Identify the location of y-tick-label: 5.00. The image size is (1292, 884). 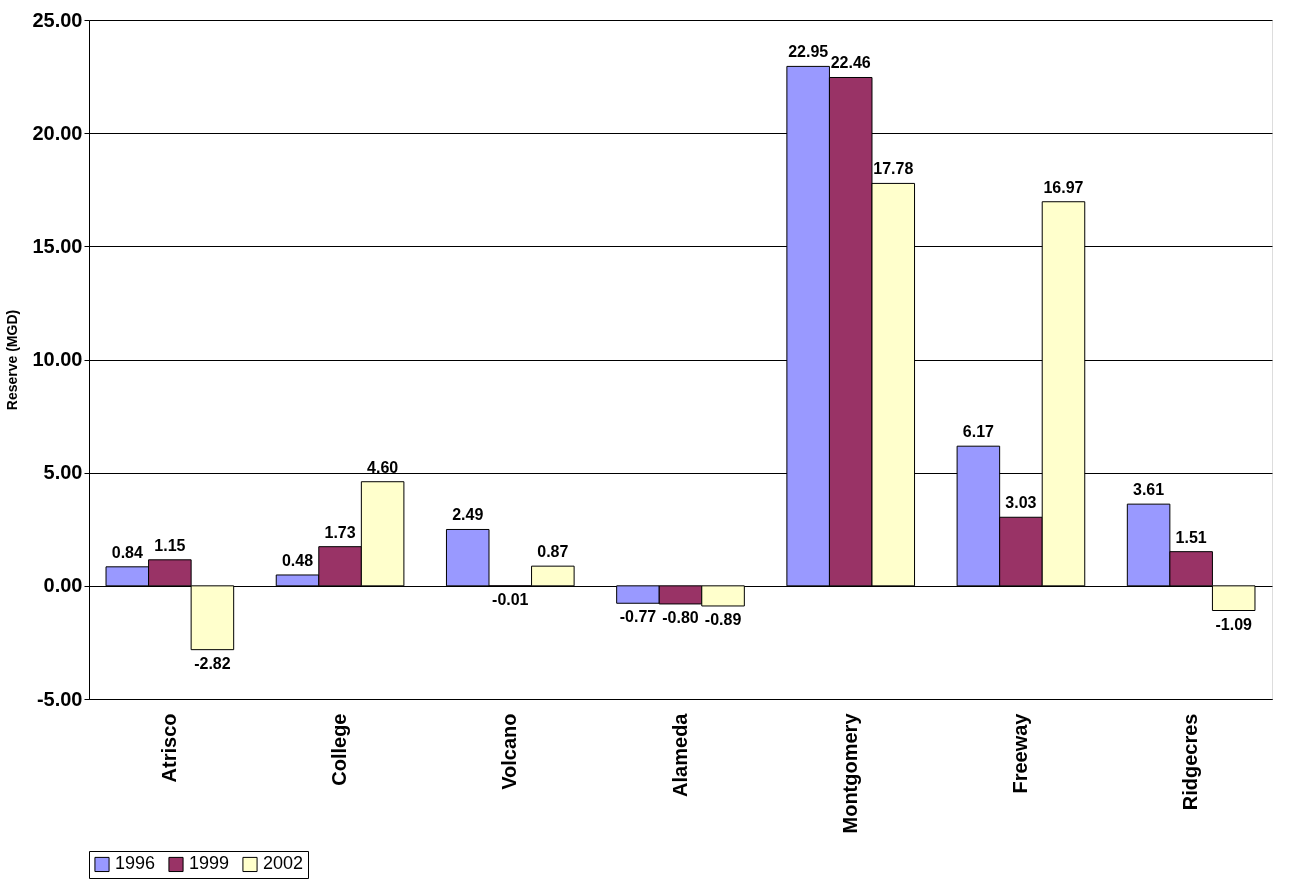
(63, 472).